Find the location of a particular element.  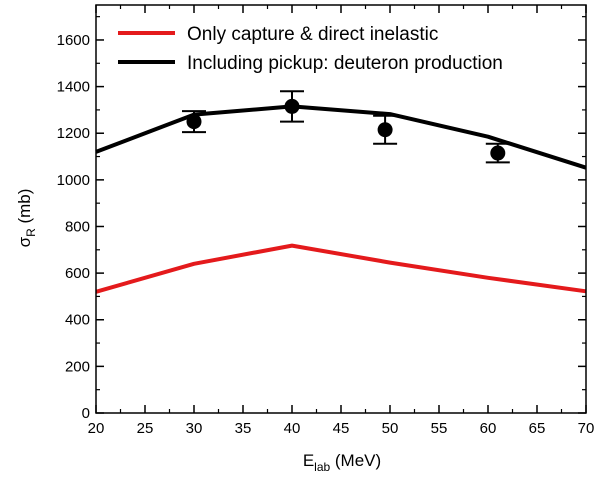

x-tick-label: 60 is located at coordinates (488, 428).